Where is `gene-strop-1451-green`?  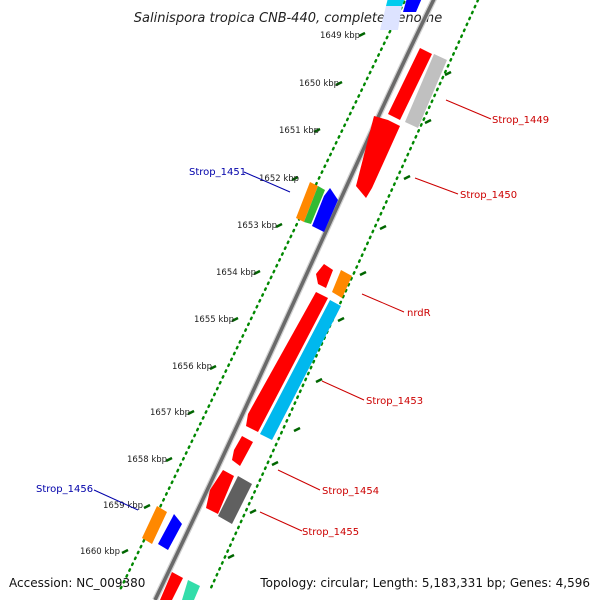
gene-strop-1451-green is located at coordinates (314, 205).